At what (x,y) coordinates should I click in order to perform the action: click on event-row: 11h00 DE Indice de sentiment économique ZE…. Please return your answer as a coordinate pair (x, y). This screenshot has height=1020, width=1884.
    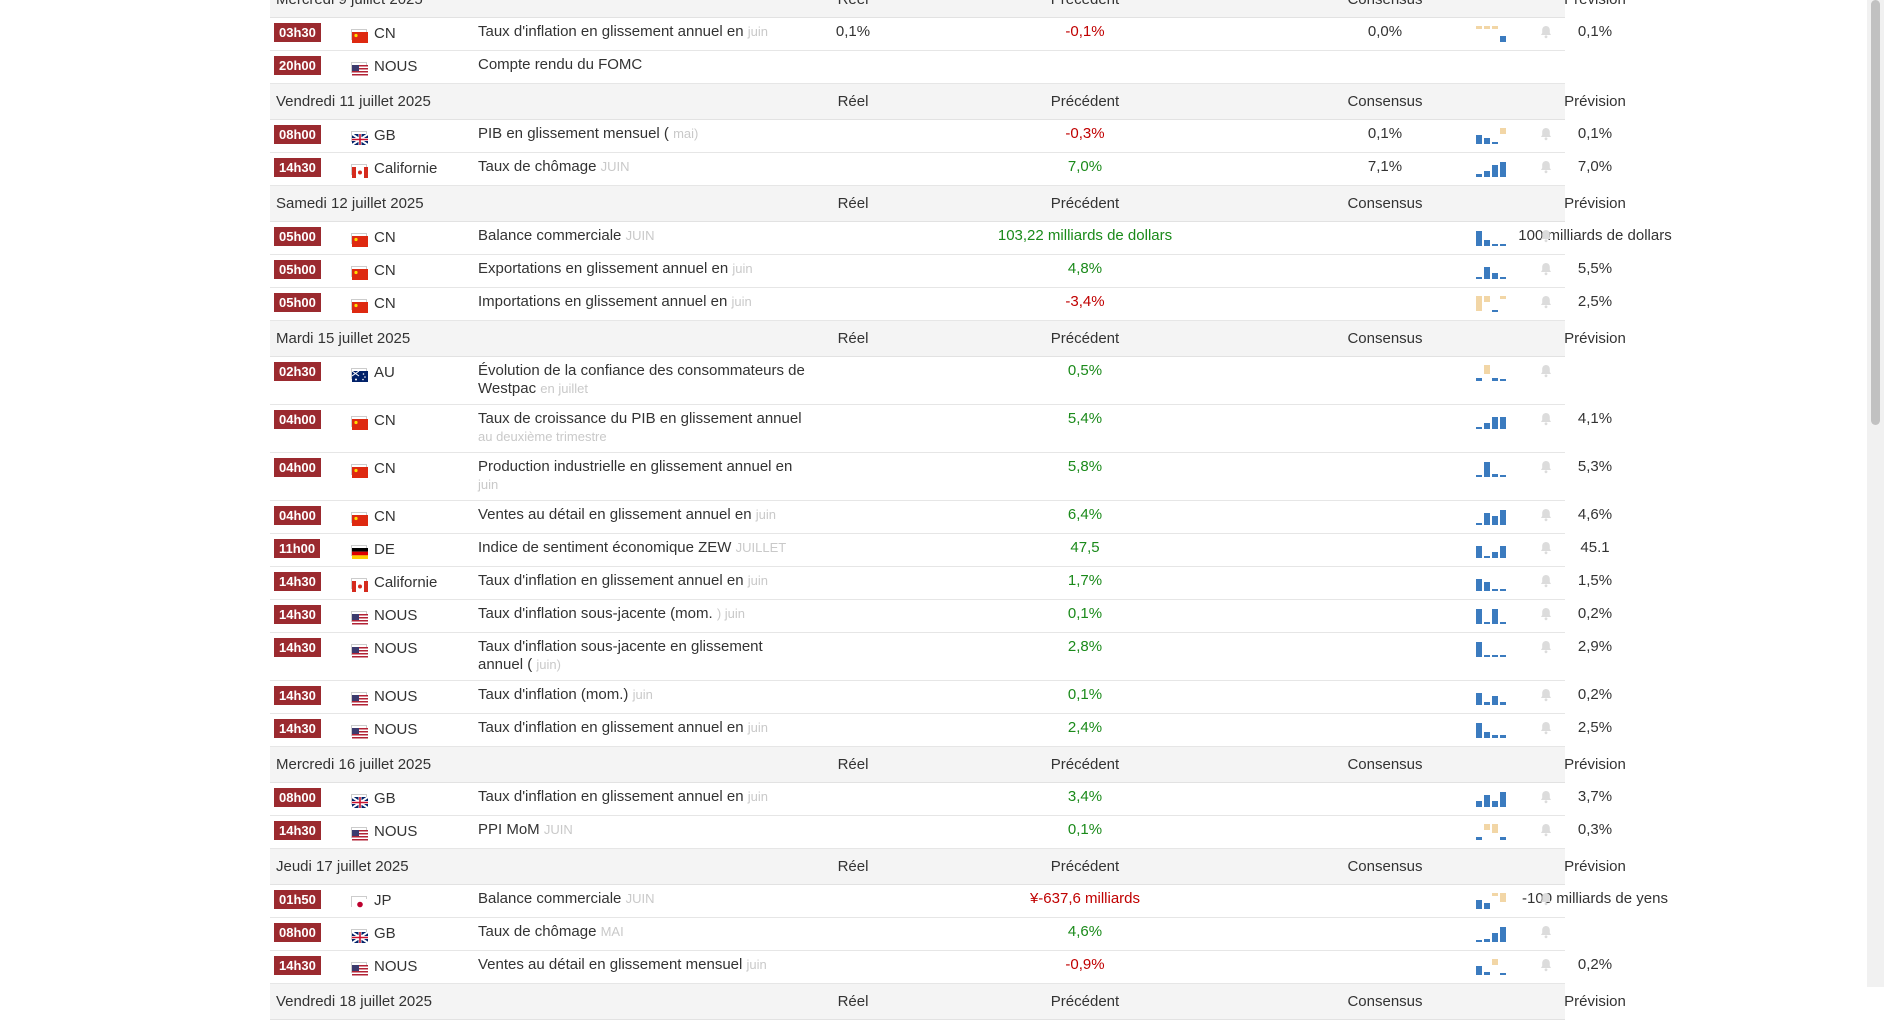
    Looking at the image, I should click on (940, 550).